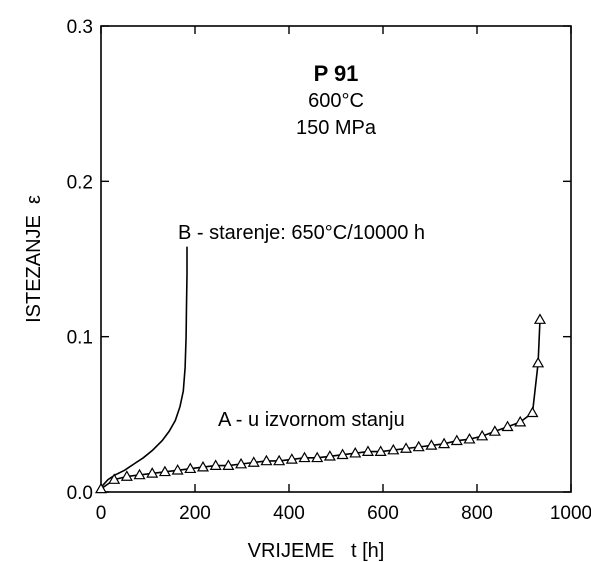 This screenshot has height=562, width=591. I want to click on x-tick-label: 600, so click(383, 513).